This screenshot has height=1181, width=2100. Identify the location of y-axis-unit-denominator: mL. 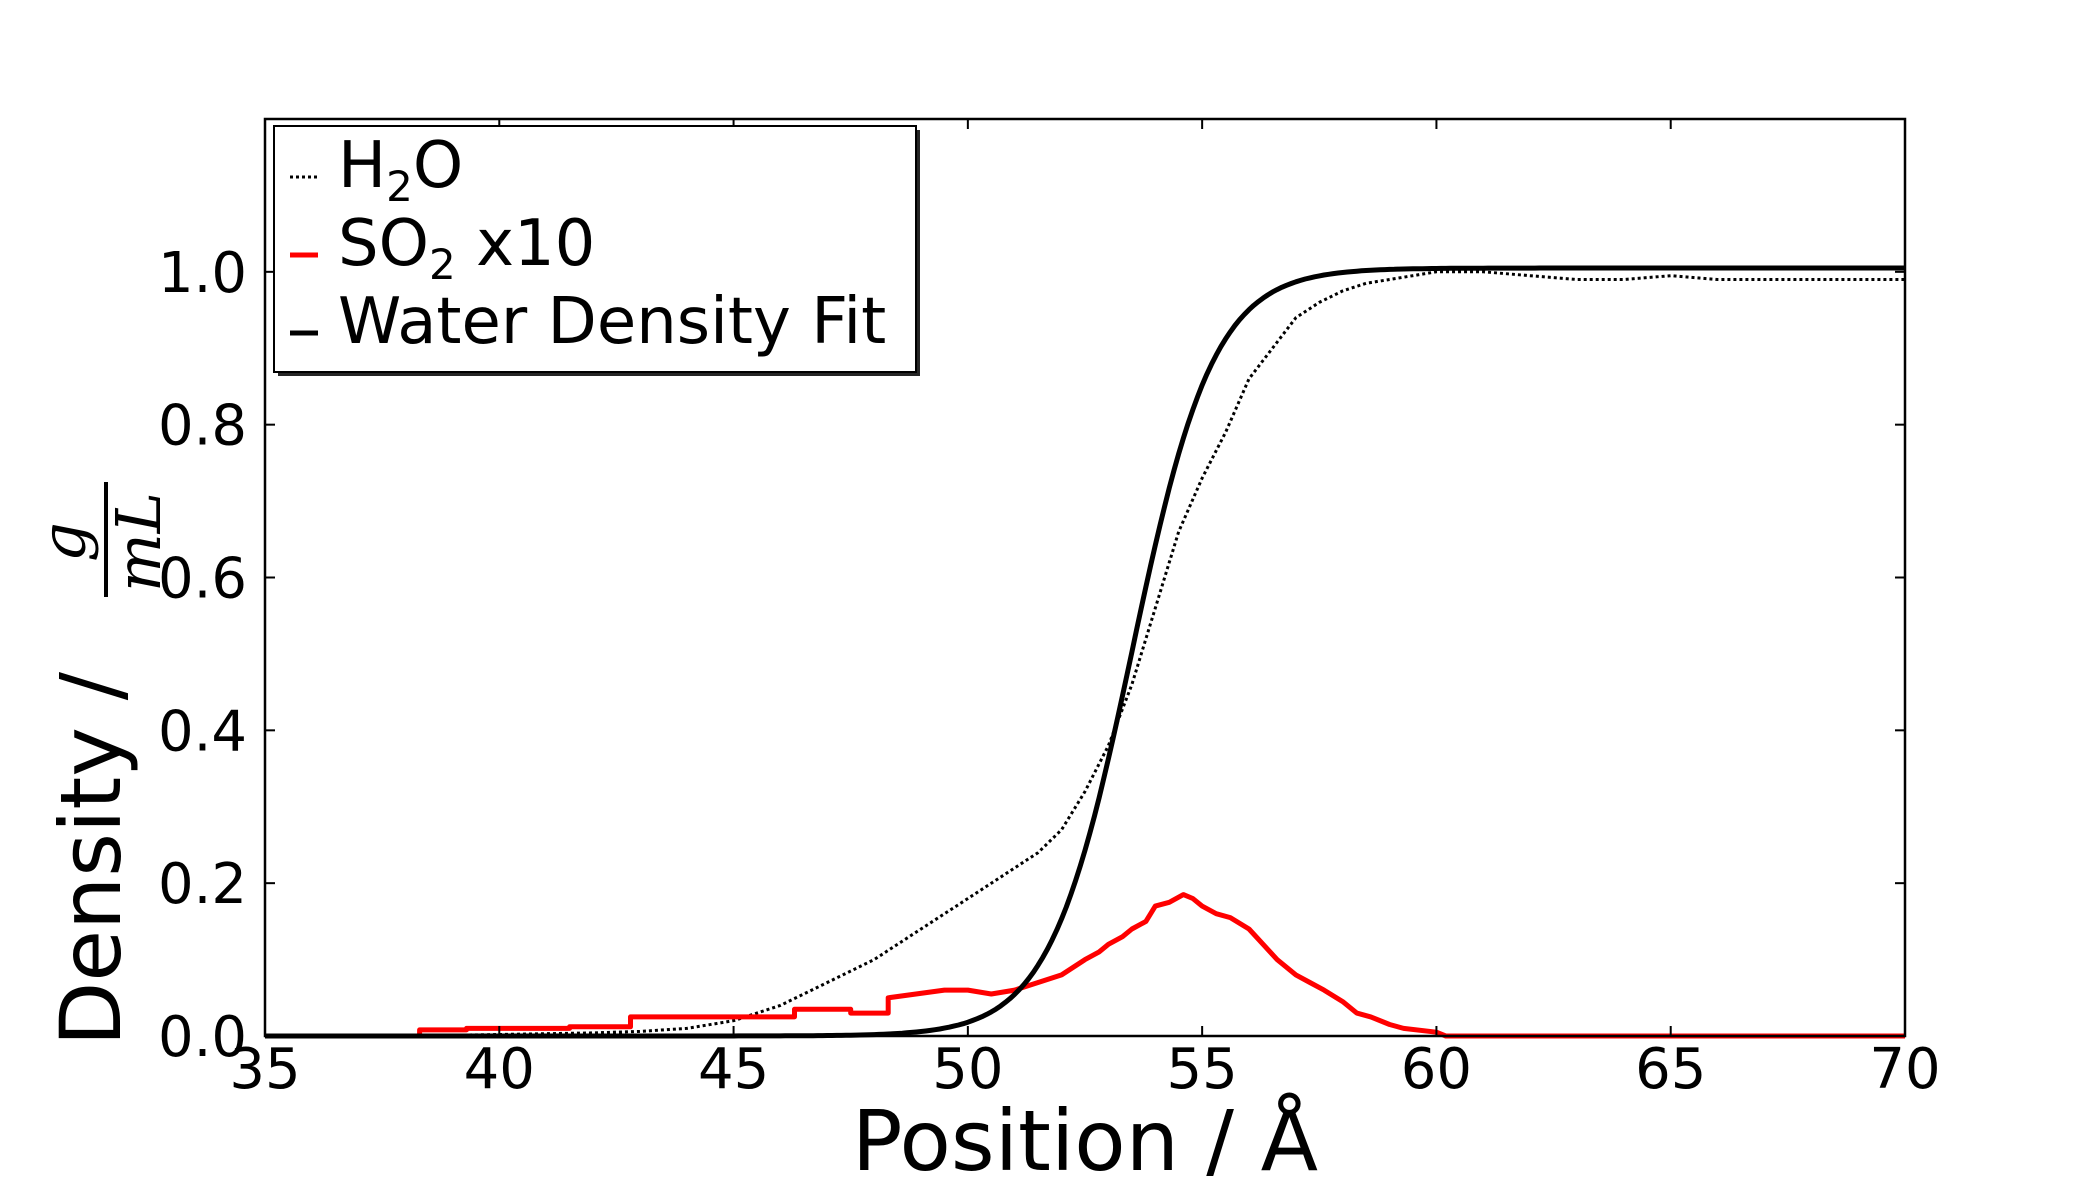
(138, 542).